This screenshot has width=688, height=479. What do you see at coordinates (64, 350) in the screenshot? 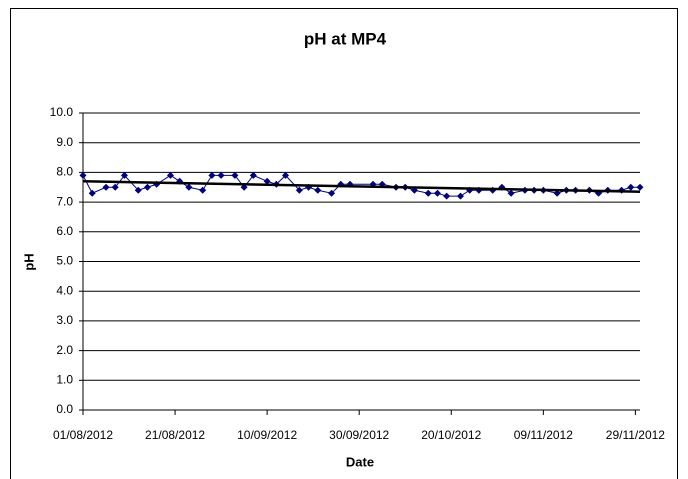
I see `y-tick-label: 2.0` at bounding box center [64, 350].